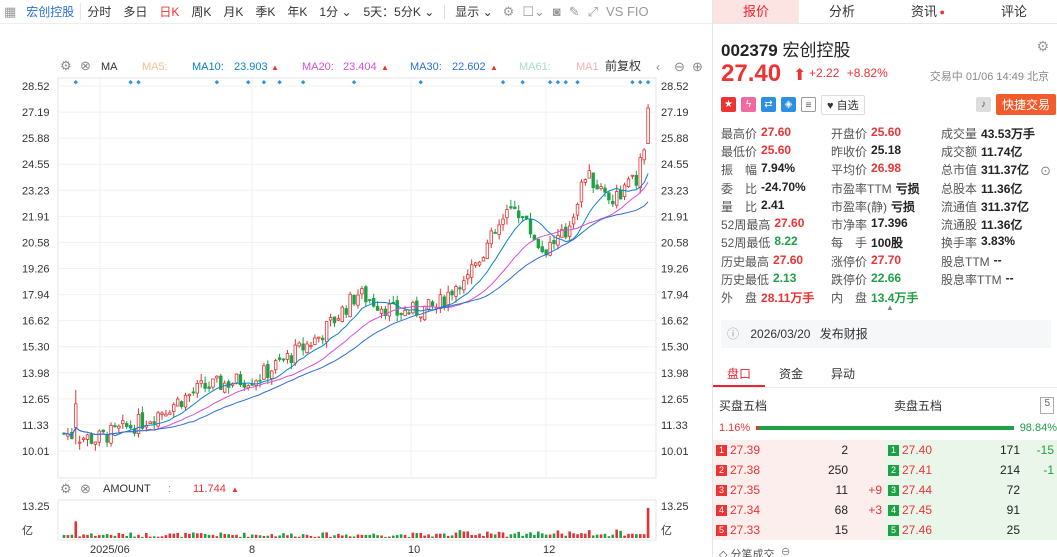  I want to click on notice-text: 发布财报, so click(843, 334).